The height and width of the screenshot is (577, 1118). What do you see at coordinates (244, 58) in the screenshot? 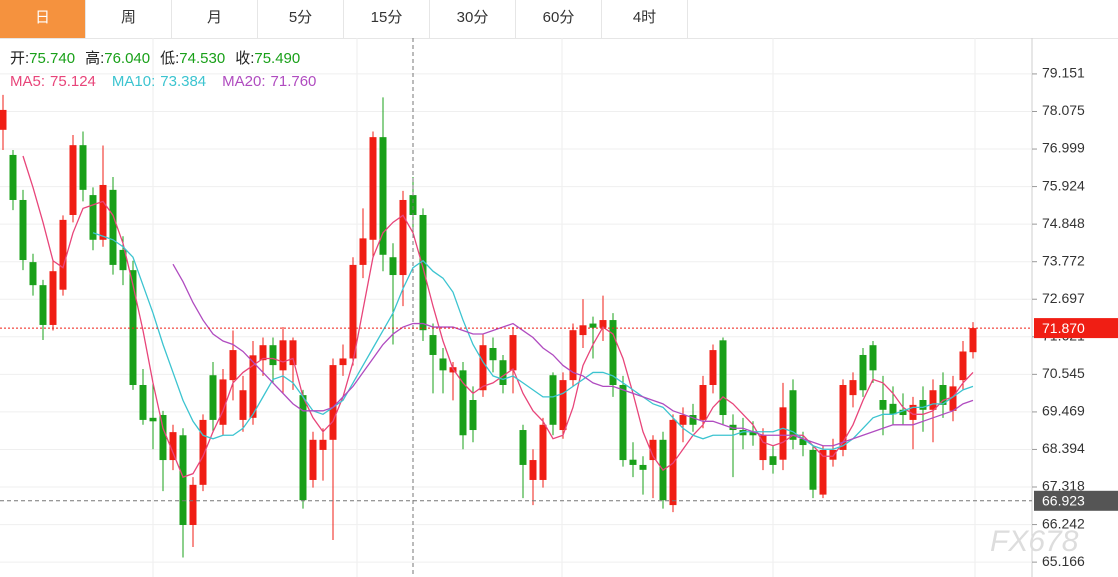
I see `info-label: 收:` at bounding box center [244, 58].